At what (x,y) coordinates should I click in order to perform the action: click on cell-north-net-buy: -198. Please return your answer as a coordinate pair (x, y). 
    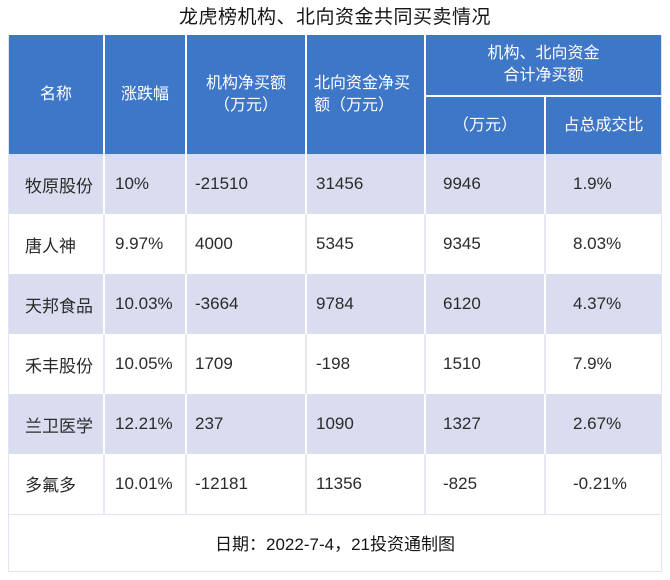
    Looking at the image, I should click on (366, 364).